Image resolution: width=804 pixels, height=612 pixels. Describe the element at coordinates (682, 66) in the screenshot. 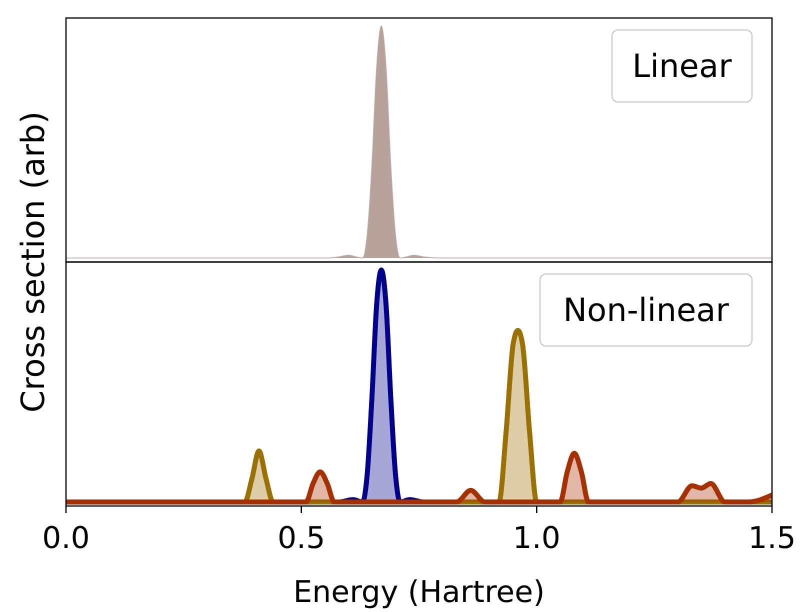

I see `annotation: Linear` at that location.